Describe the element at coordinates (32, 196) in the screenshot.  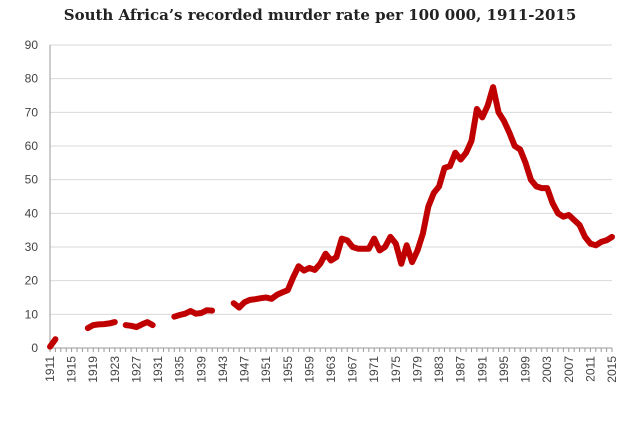
I see `y-tick-labels: 0 10 20 30 40 50 60 70 80 90` at that location.